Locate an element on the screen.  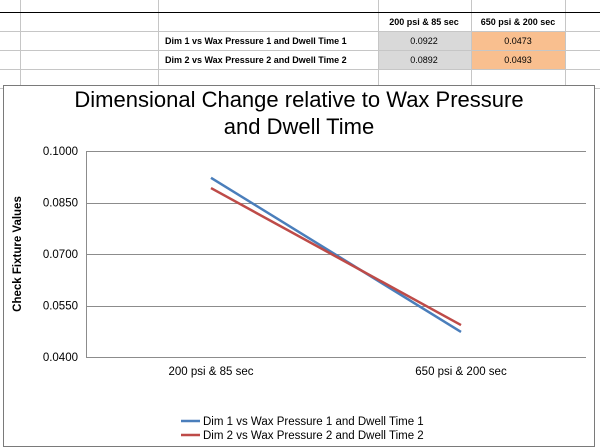
y-tick-label-4: 0.0400 is located at coordinates (60, 358).